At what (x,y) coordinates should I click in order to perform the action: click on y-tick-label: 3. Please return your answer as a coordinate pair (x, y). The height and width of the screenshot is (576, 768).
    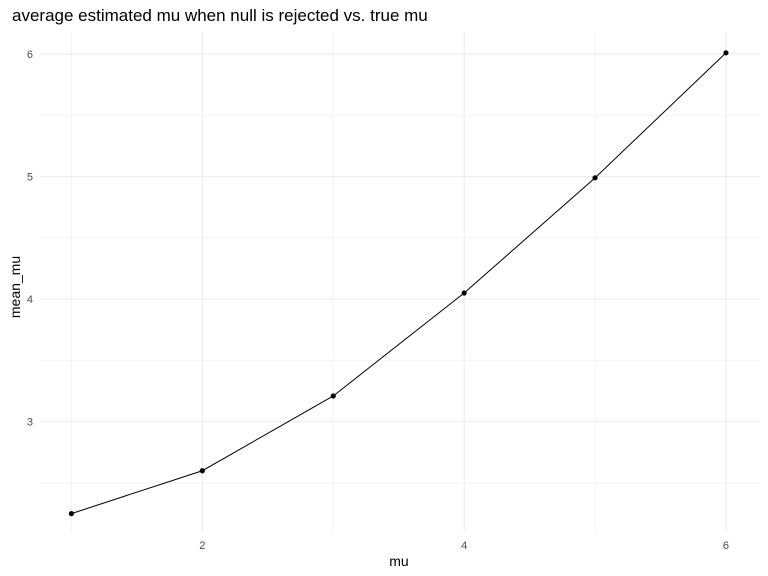
    Looking at the image, I should click on (30, 423).